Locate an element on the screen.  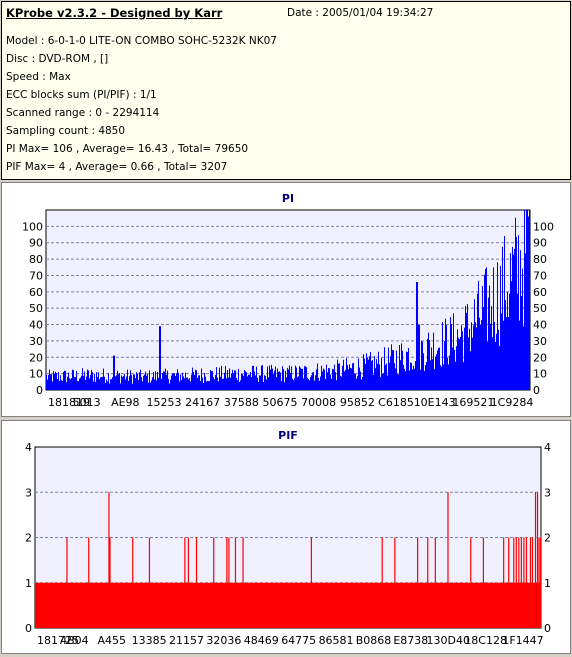
disc-line: Disc : DVD-ROM , [] is located at coordinates (57, 59).